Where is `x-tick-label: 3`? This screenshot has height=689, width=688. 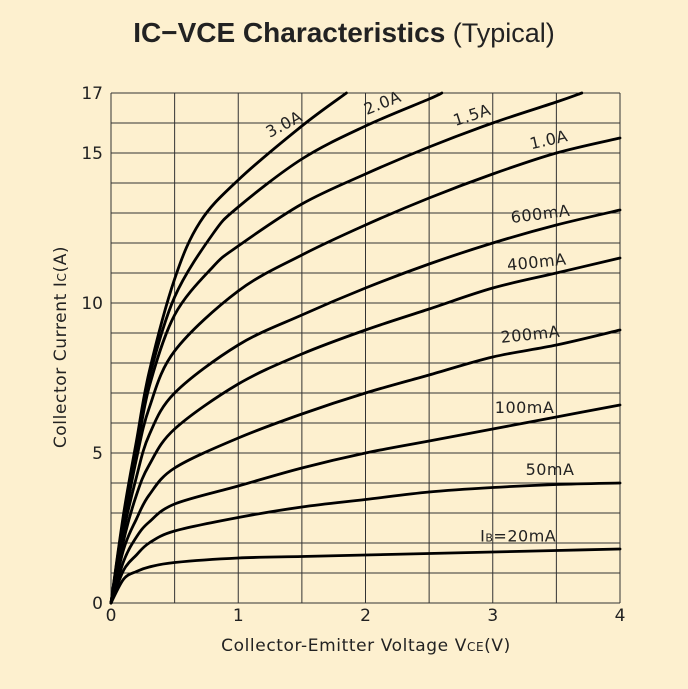 x-tick-label: 3 is located at coordinates (492, 616).